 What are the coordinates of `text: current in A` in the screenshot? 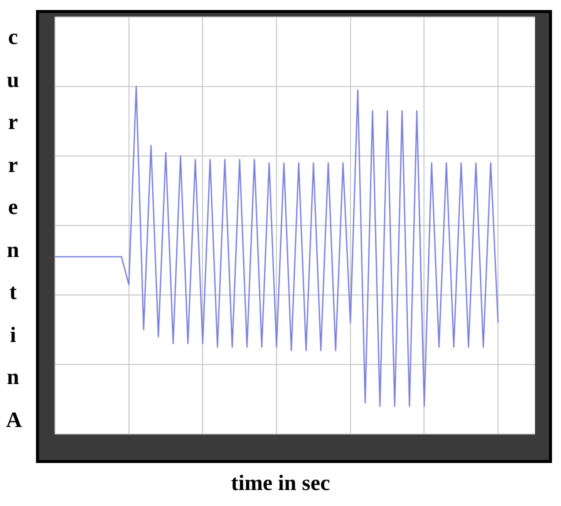 It's located at (14, 228).